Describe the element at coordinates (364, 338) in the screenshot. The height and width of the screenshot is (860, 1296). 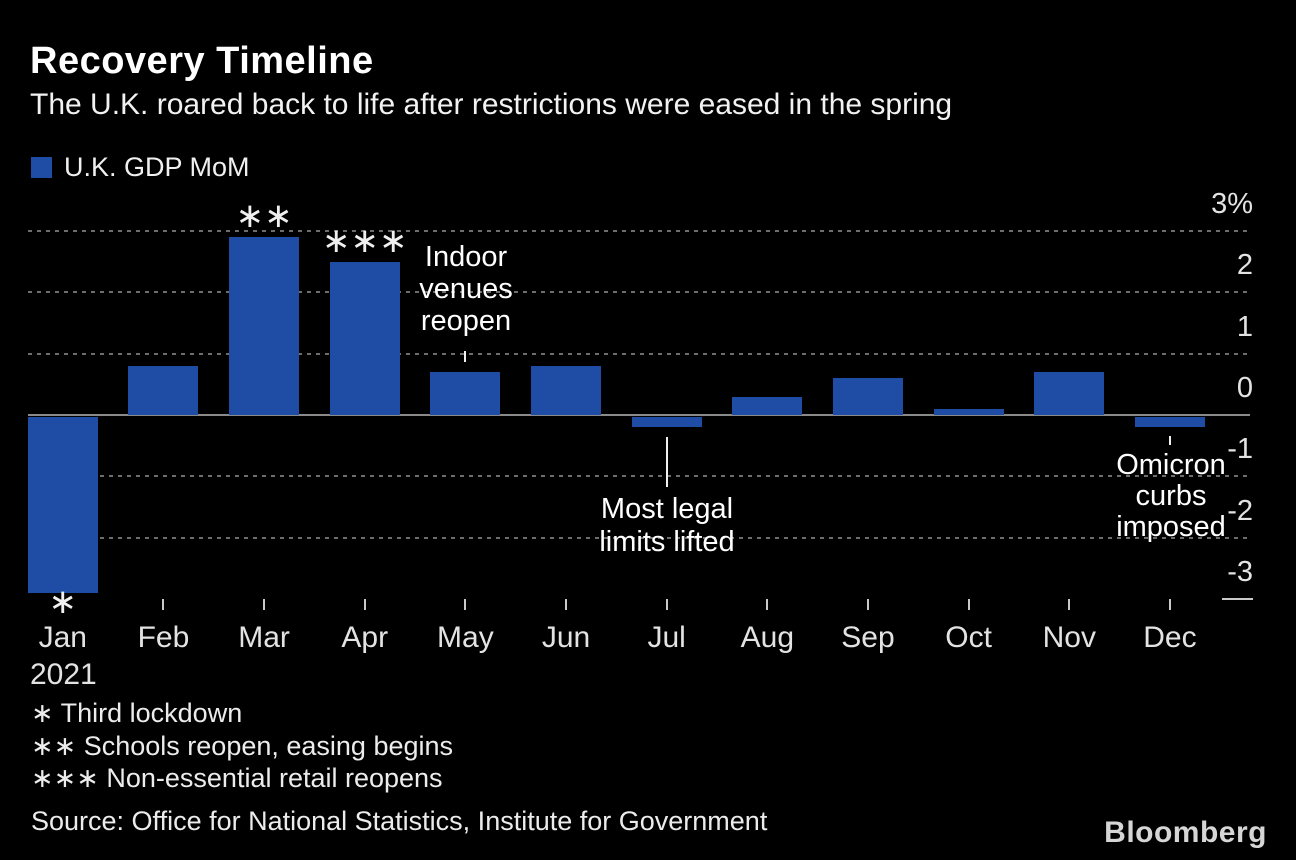
I see `bar-apr` at that location.